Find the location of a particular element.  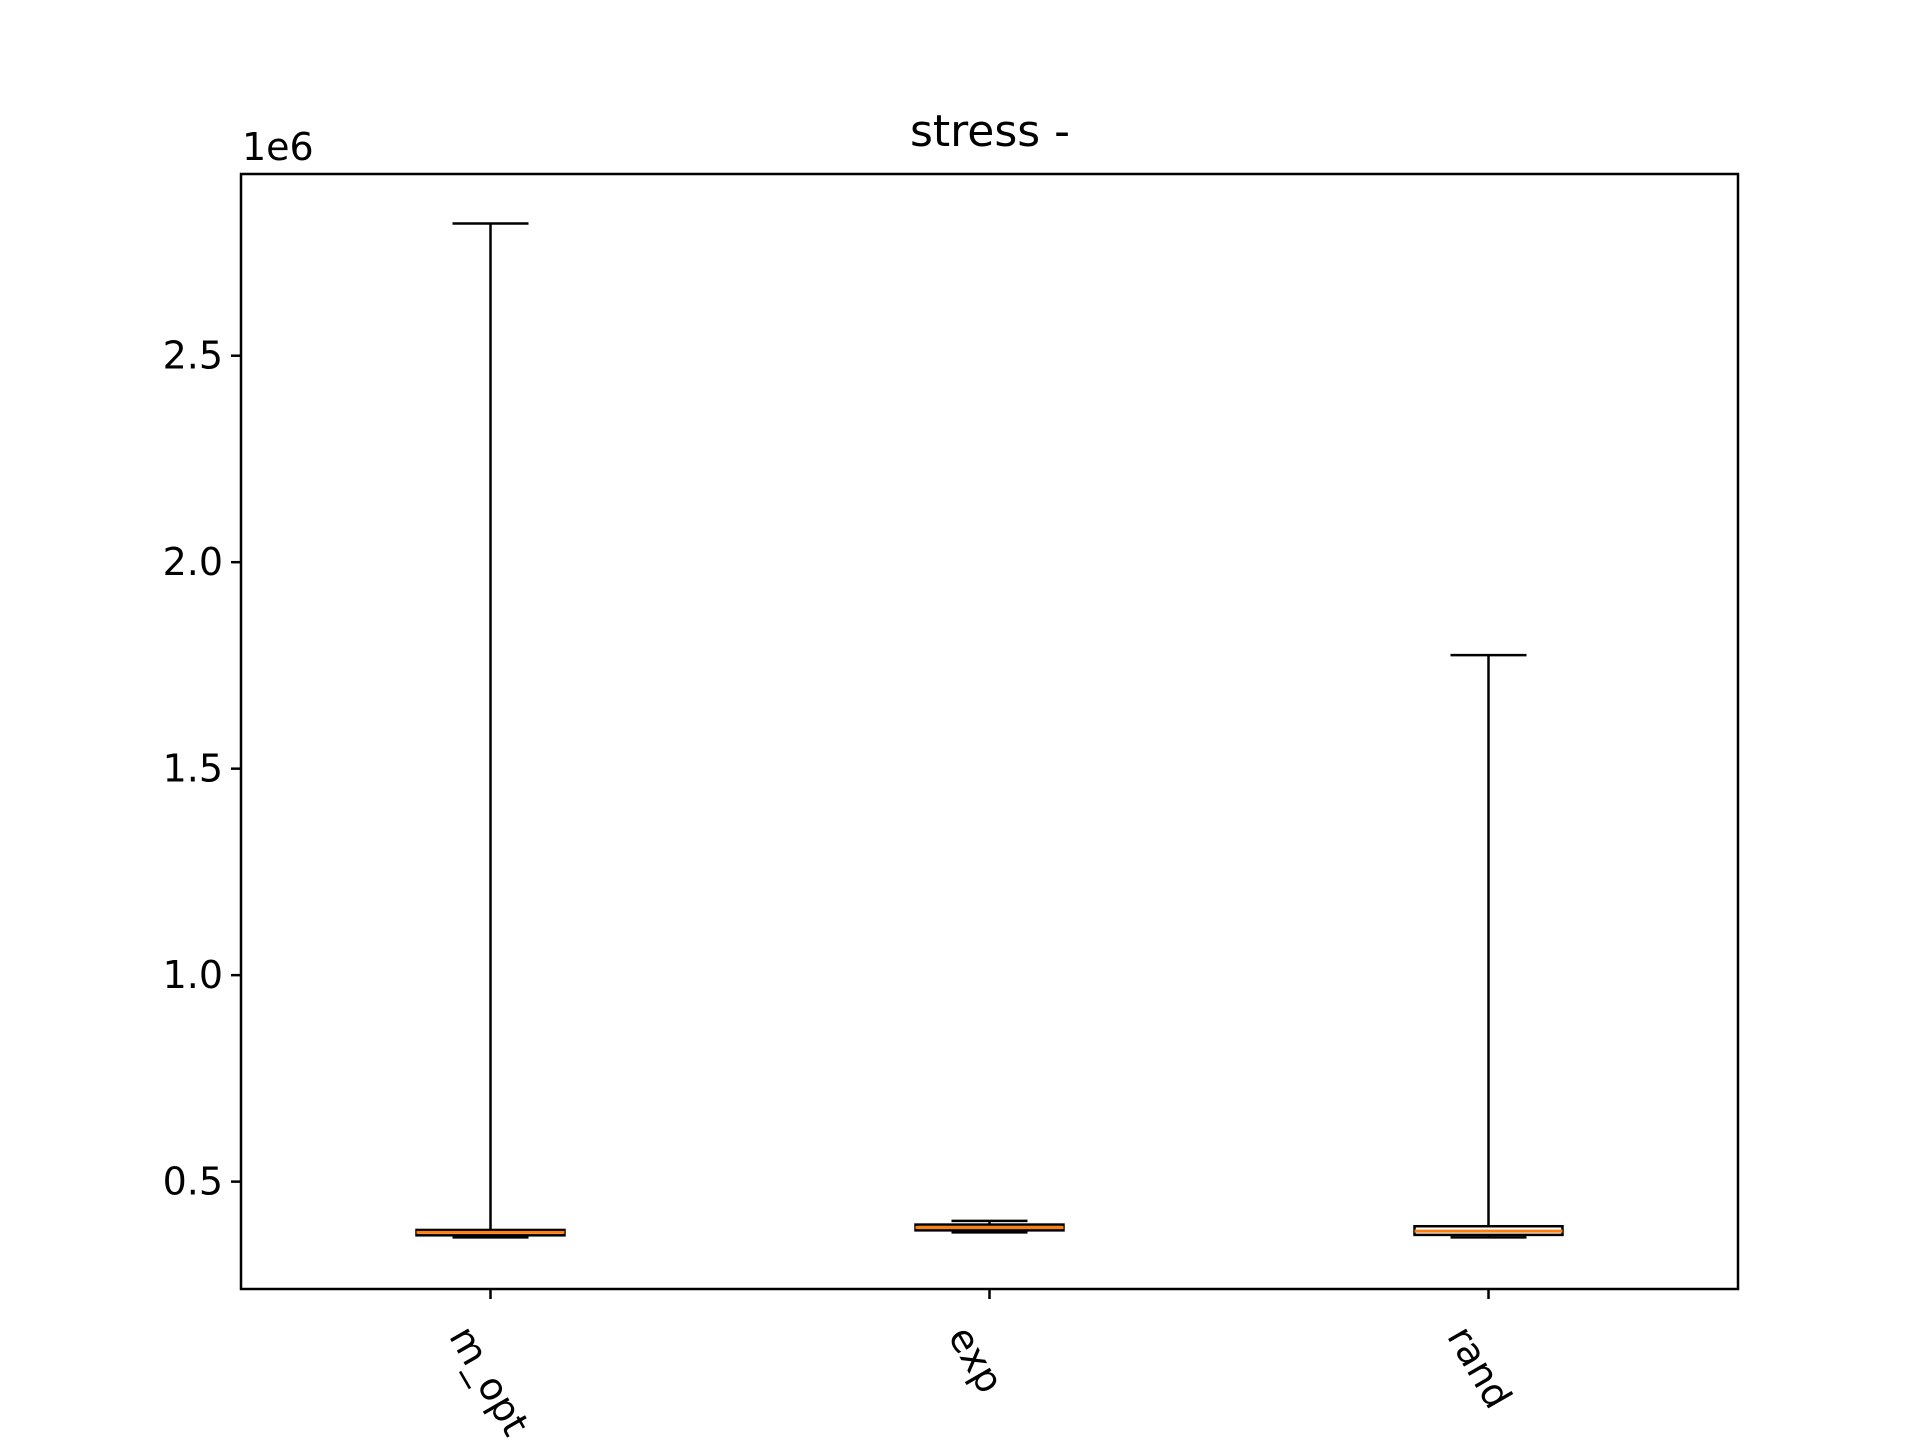

y-tick-label: 0.5 is located at coordinates (193, 1182).